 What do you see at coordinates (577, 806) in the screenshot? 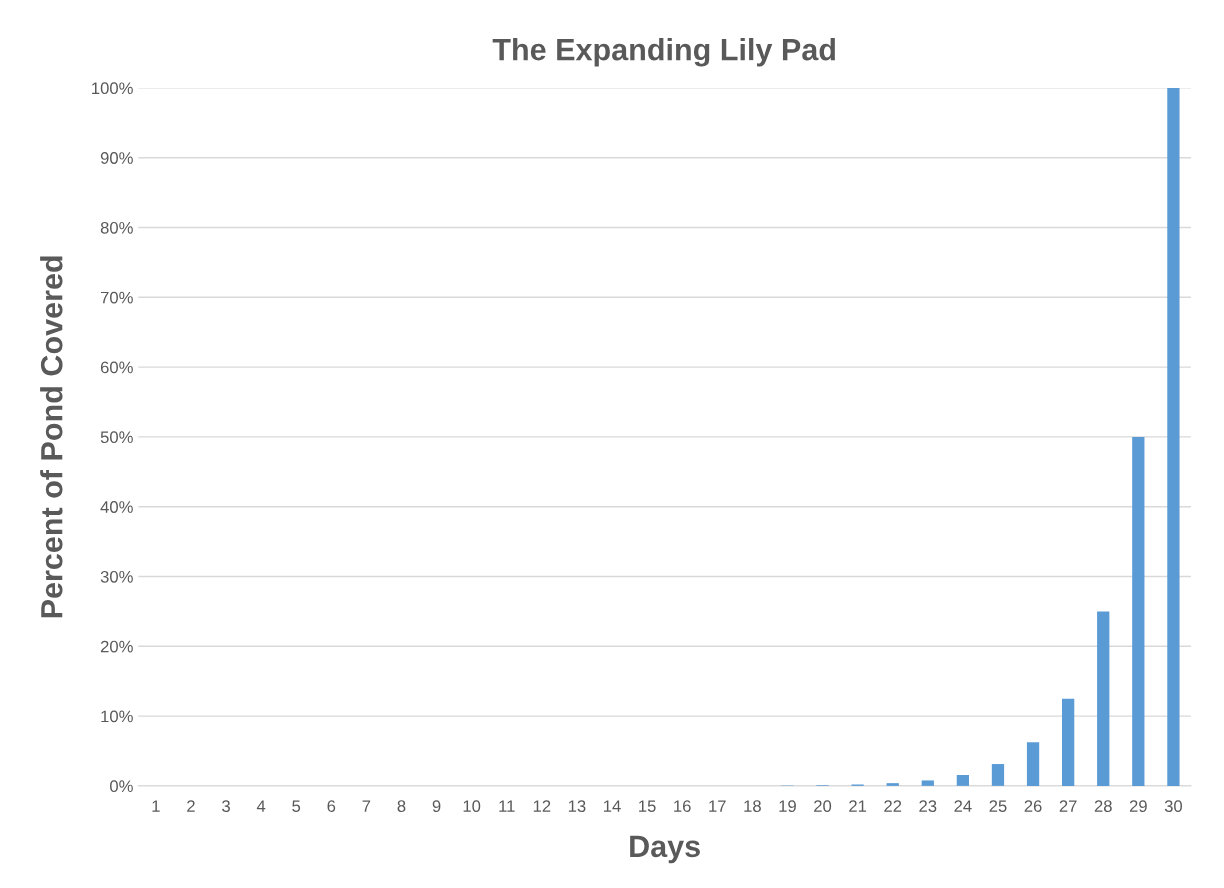
I see `x-tick-label: 13` at bounding box center [577, 806].